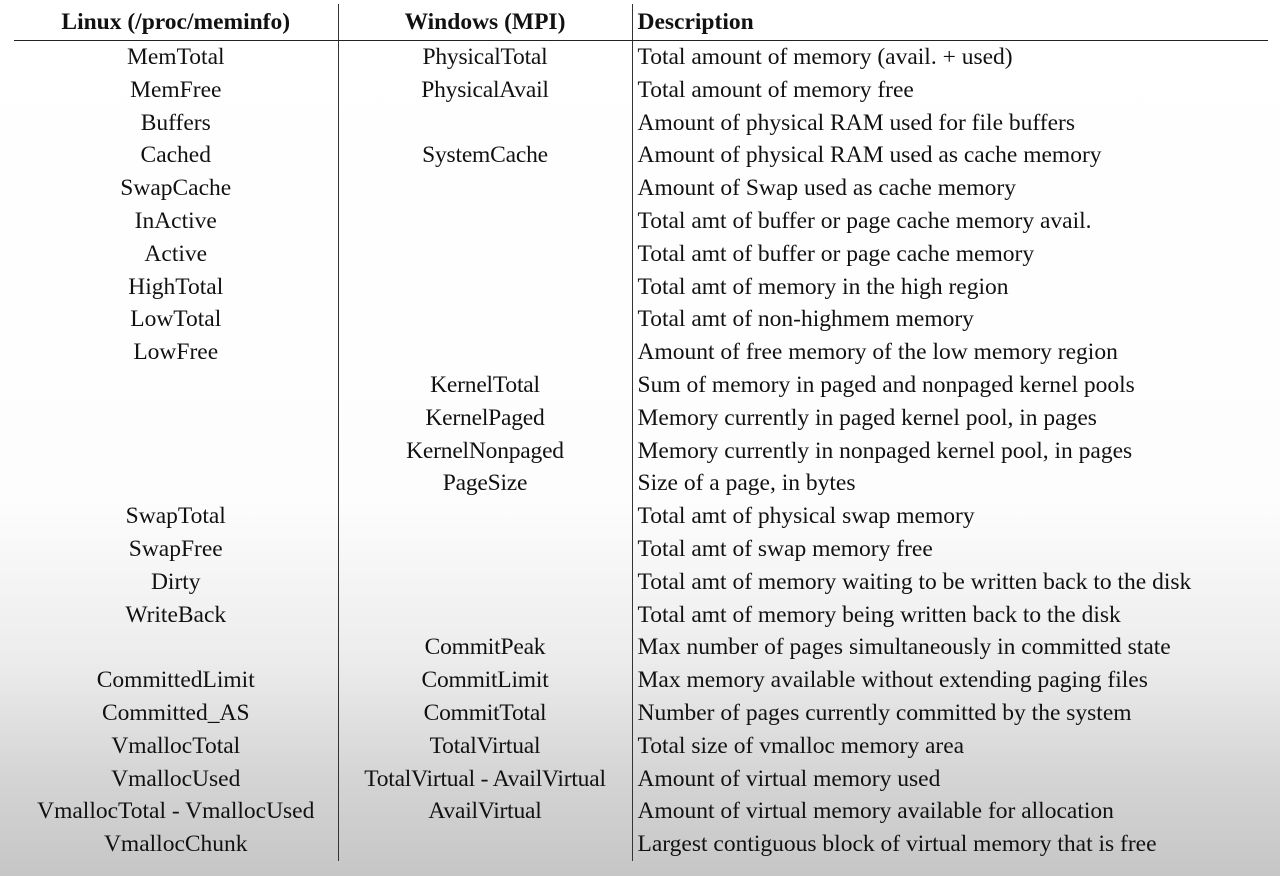  What do you see at coordinates (485, 713) in the screenshot?
I see `cell-windows: CommitTotal` at bounding box center [485, 713].